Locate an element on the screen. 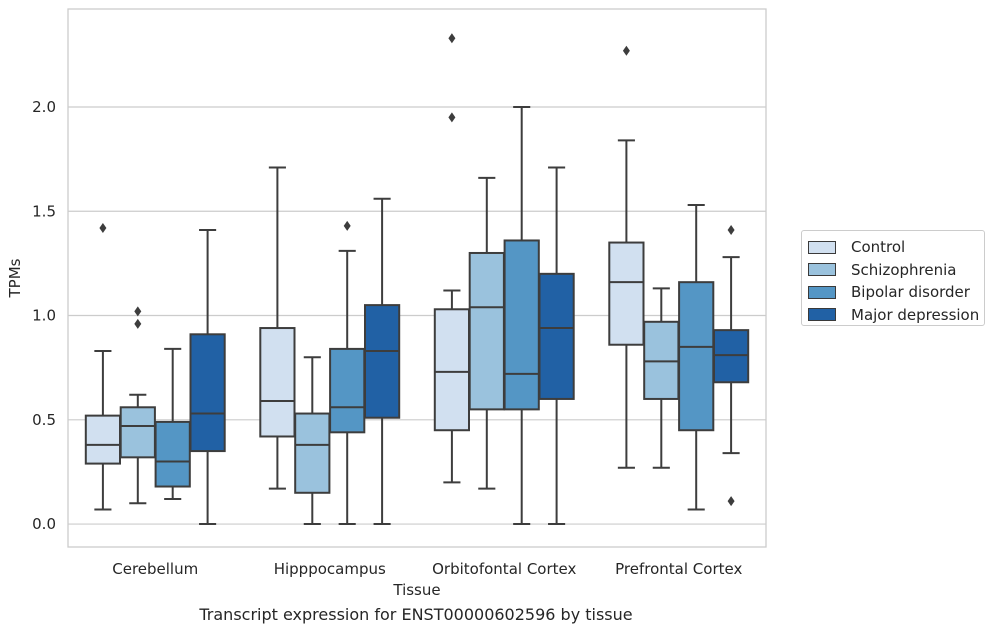 The height and width of the screenshot is (634, 997). legend-label: Control is located at coordinates (878, 247).